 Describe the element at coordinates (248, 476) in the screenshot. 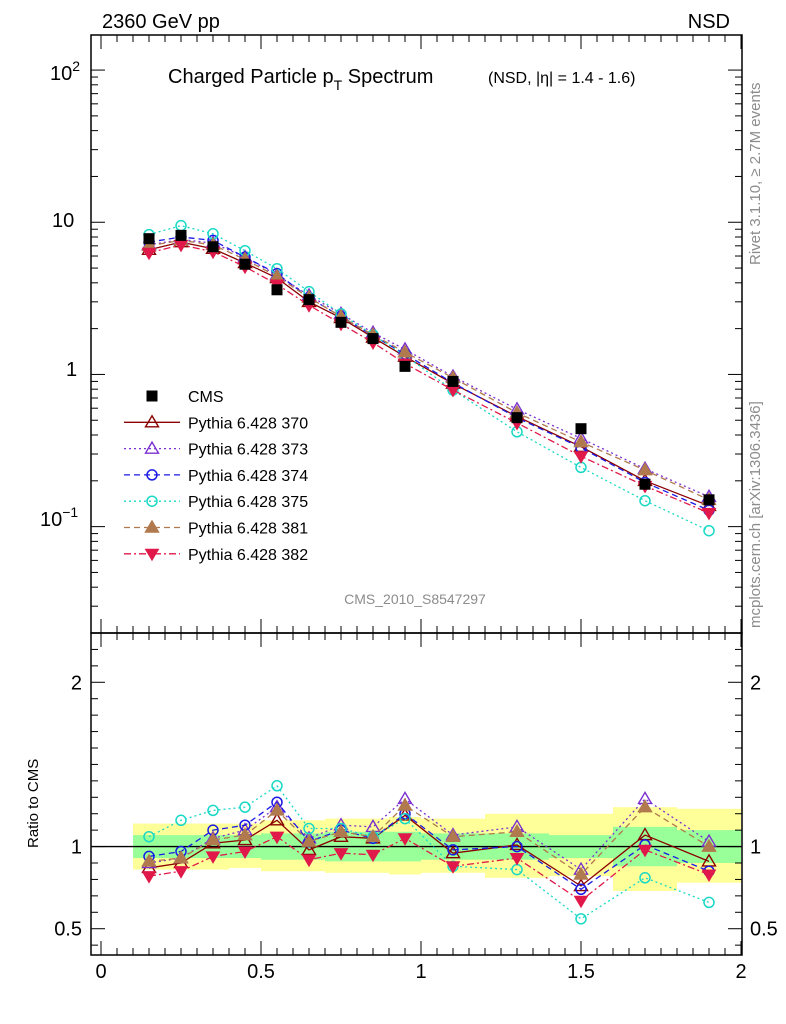

I see `legend-label: Pythia 6.428 374` at that location.